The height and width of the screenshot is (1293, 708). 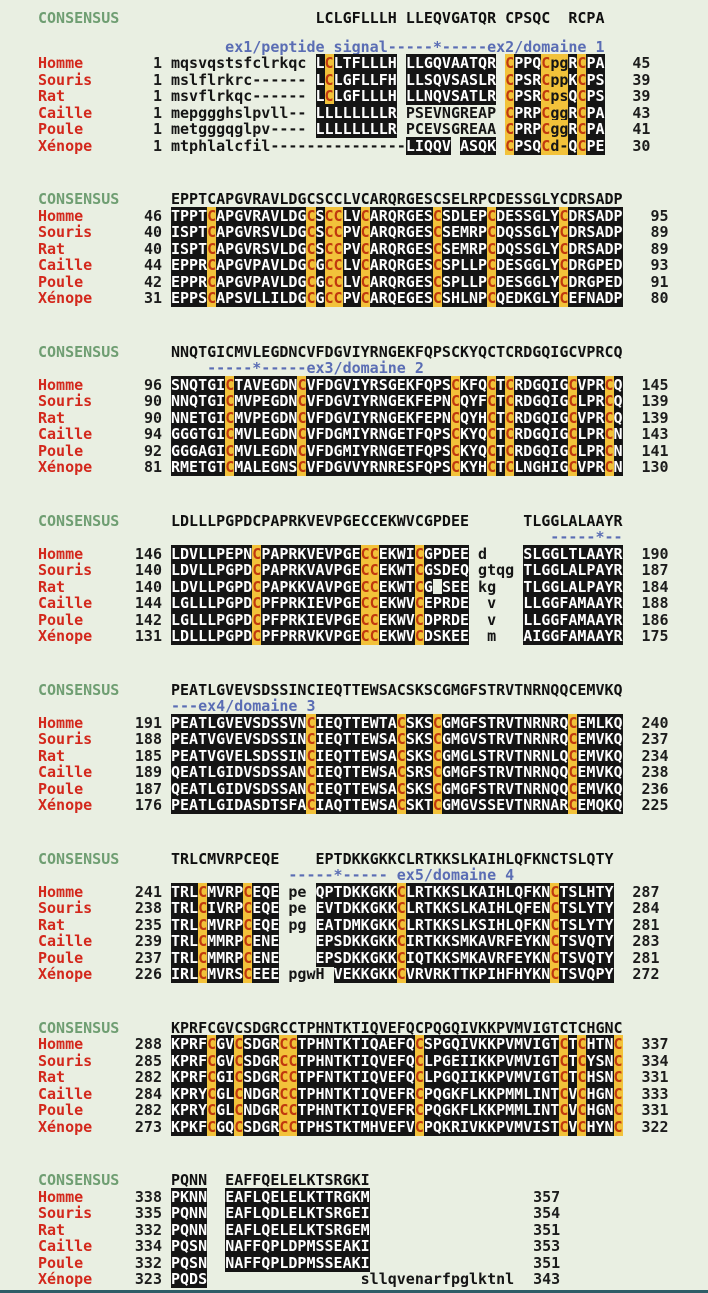 What do you see at coordinates (148, 1093) in the screenshot?
I see `start-position: 284` at bounding box center [148, 1093].